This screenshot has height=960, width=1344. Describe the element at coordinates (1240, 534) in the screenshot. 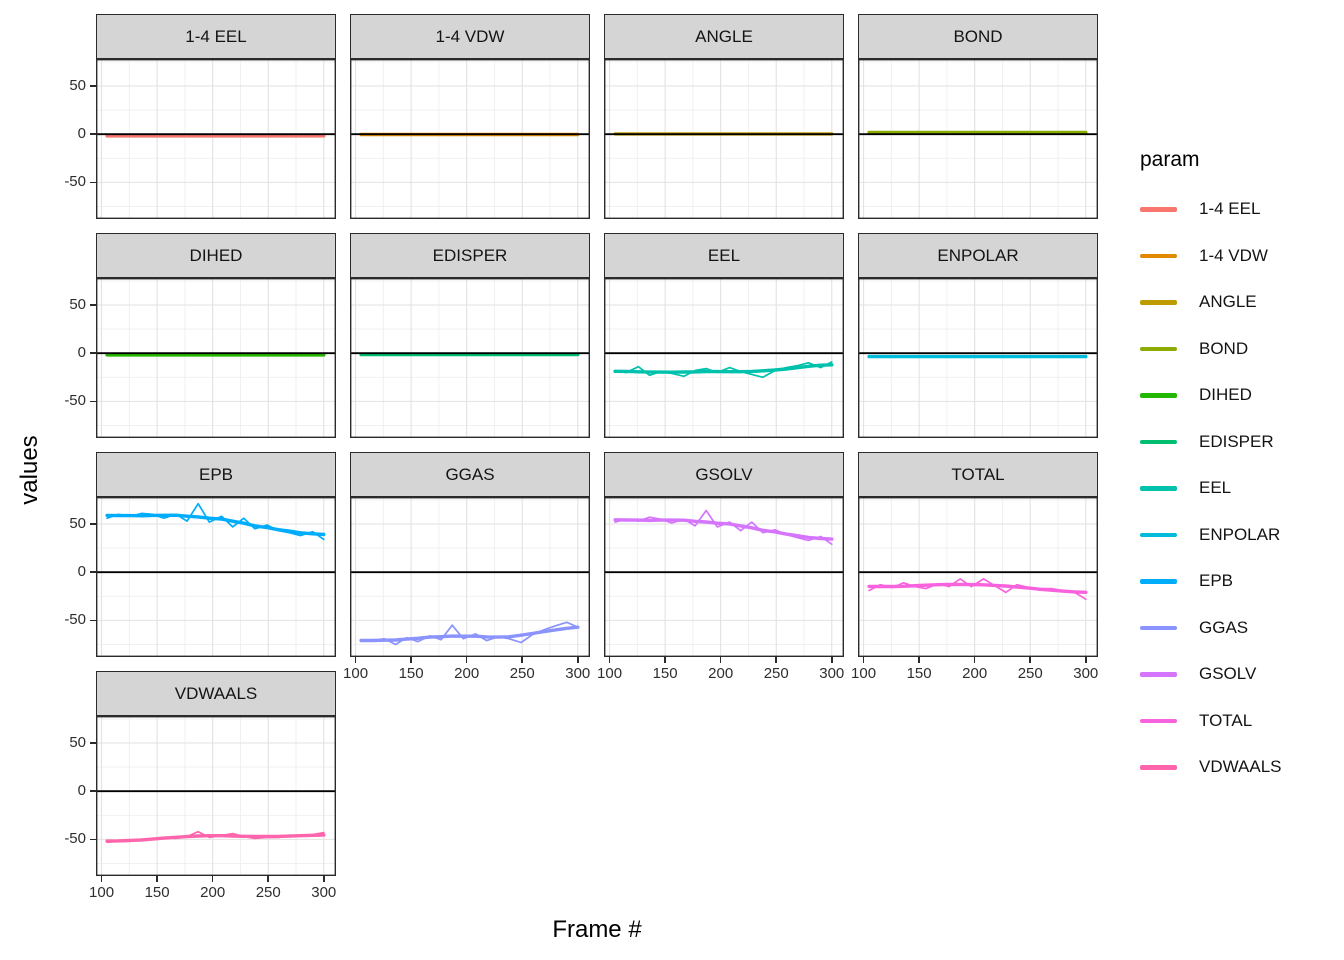

I see `legend-label: ENPOLAR` at that location.